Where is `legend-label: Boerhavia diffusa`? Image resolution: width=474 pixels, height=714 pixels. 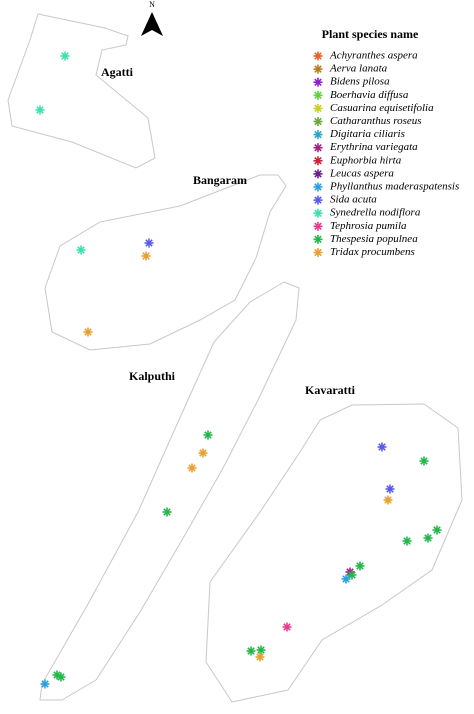
legend-label: Boerhavia diffusa is located at coordinates (369, 95).